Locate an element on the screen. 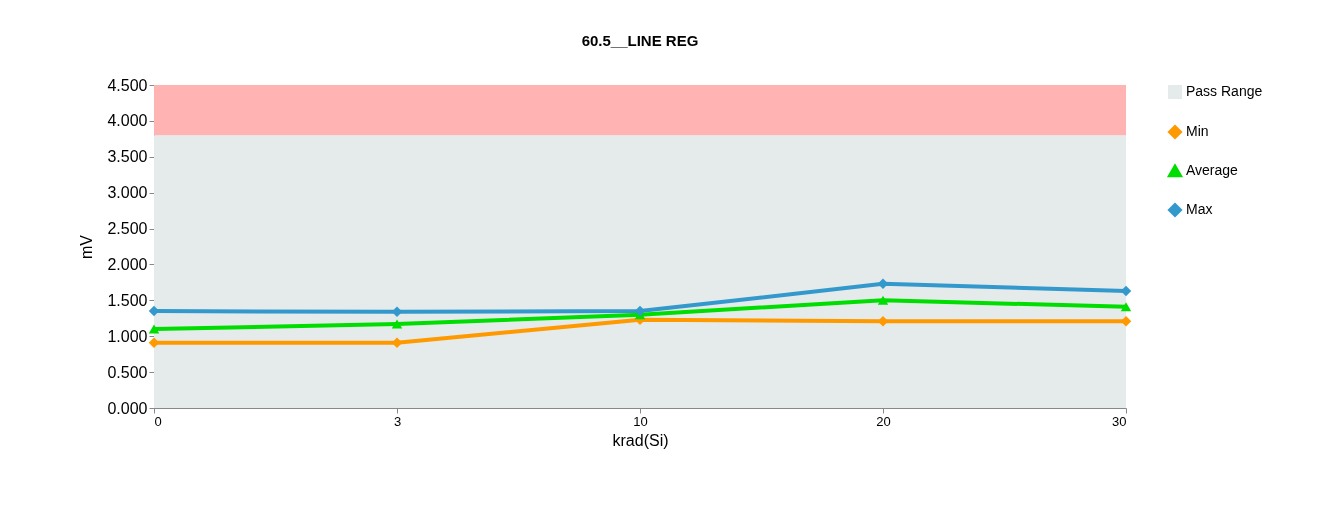 The height and width of the screenshot is (508, 1344). y-tick-label: 1.000 is located at coordinates (127, 336).